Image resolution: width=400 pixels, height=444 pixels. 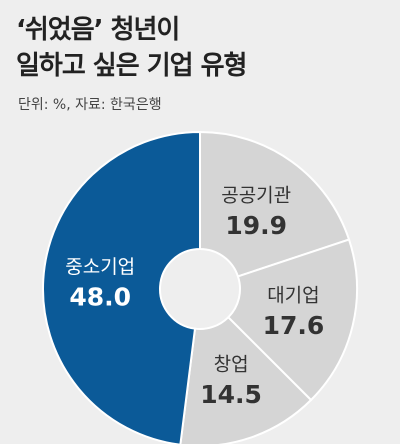 What do you see at coordinates (100, 267) in the screenshot?
I see `slice-label: 중소기업` at bounding box center [100, 267].